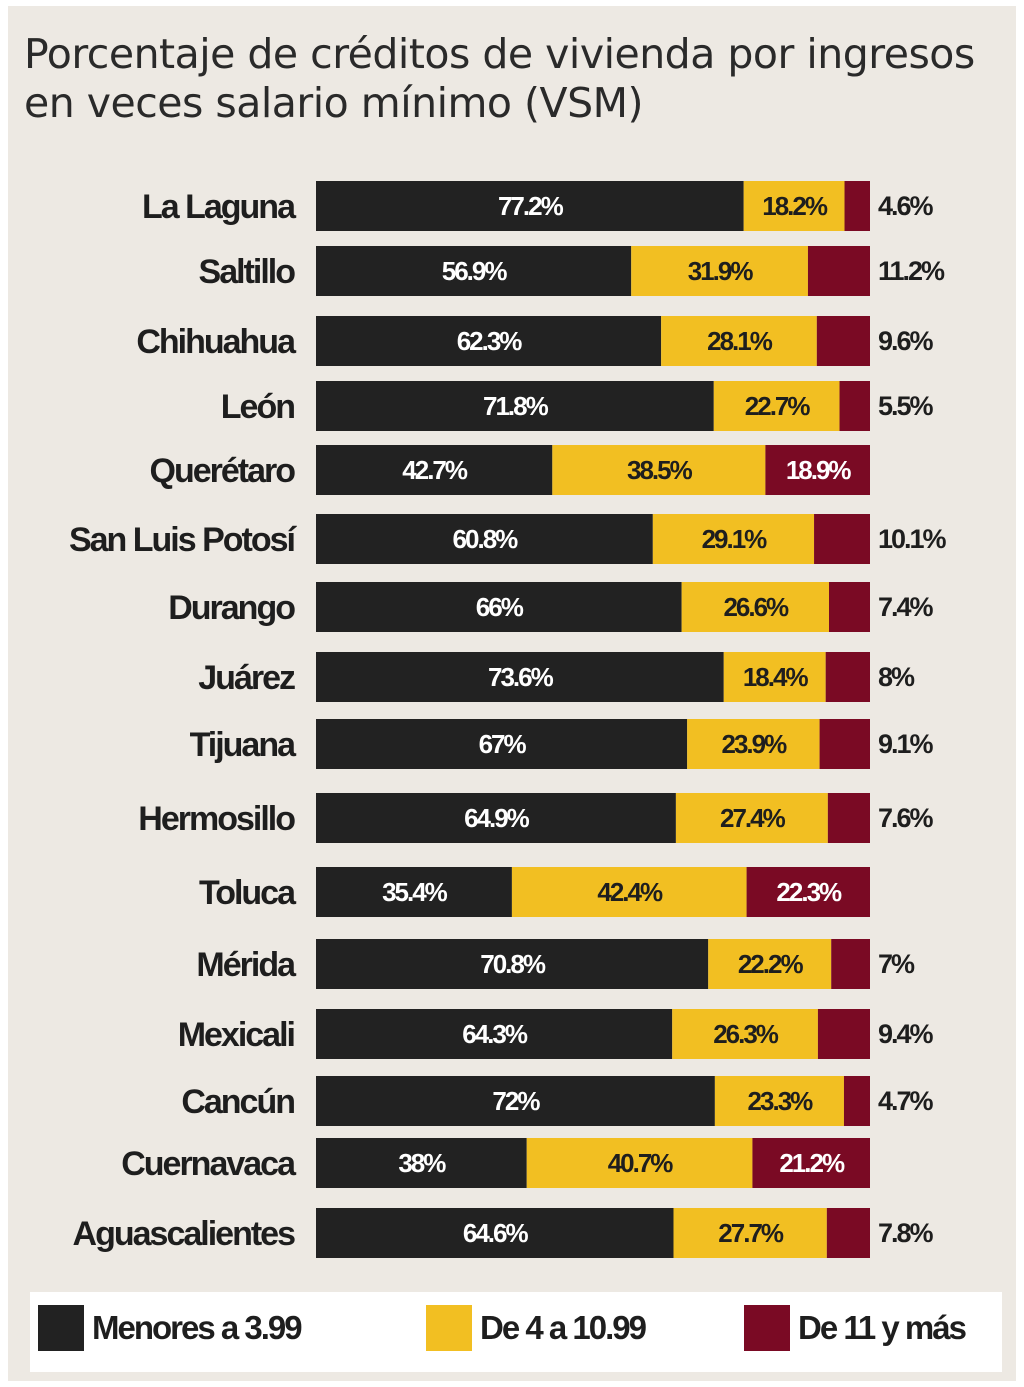  I want to click on bar-row: Mexicali 64.3% 26.3% 9.4%, so click(557, 1034).